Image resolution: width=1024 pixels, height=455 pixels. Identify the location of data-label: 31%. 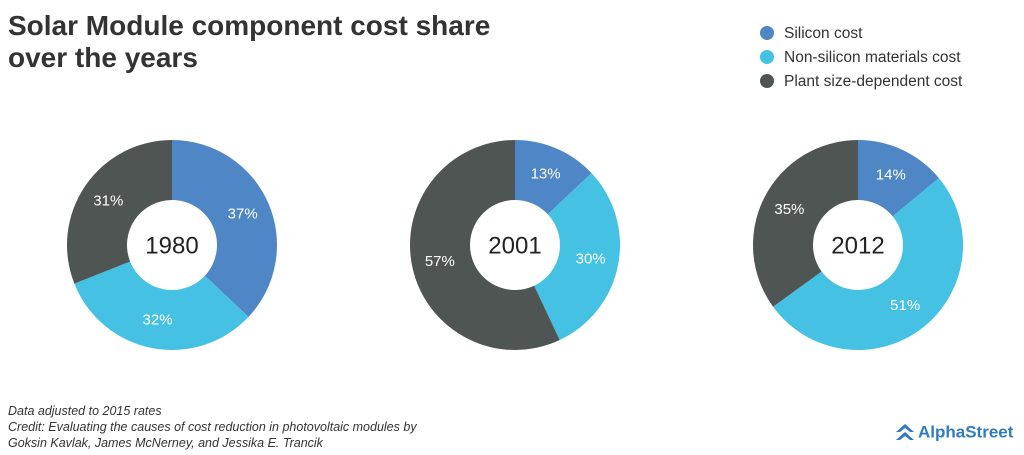
(108, 201).